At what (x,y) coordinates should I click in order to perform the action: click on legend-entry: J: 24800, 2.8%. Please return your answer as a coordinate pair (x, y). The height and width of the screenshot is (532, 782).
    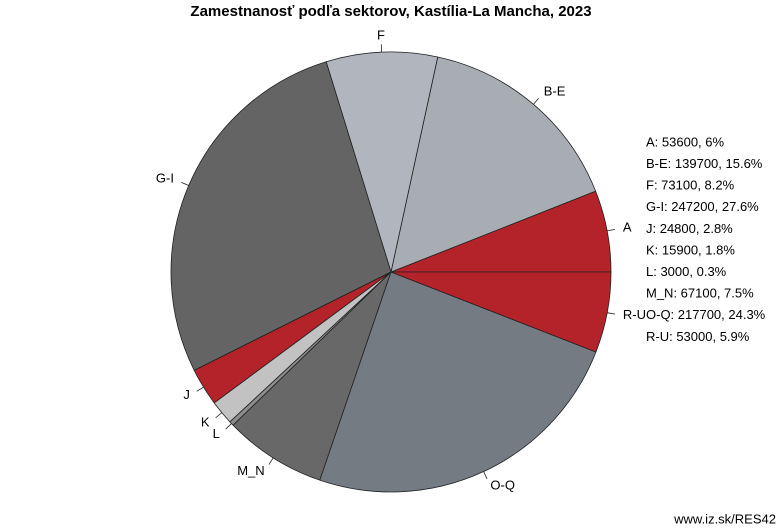
    Looking at the image, I should click on (689, 228).